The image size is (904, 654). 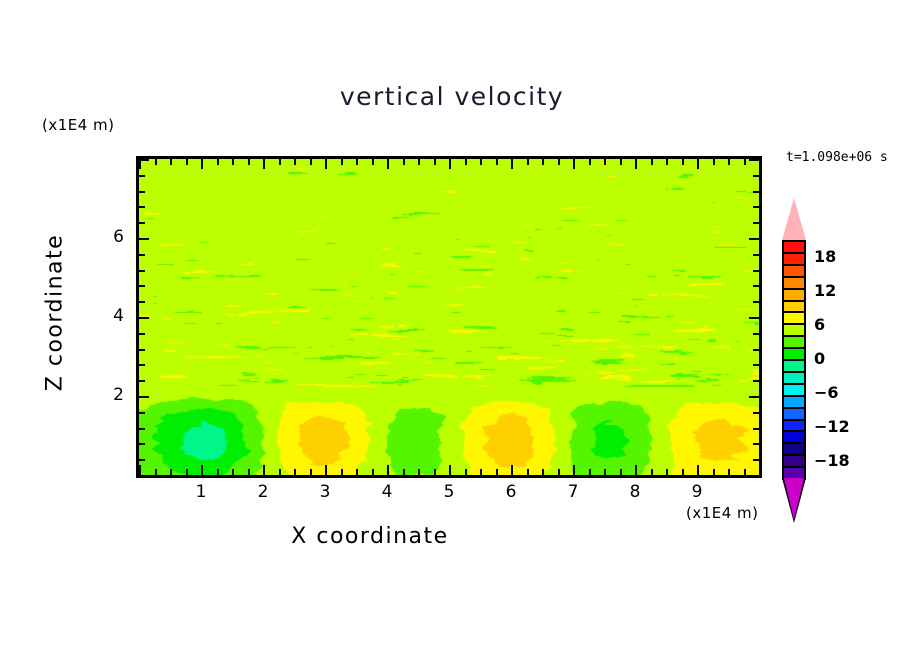 I want to click on colorbar-over-arrow, so click(x=794, y=219).